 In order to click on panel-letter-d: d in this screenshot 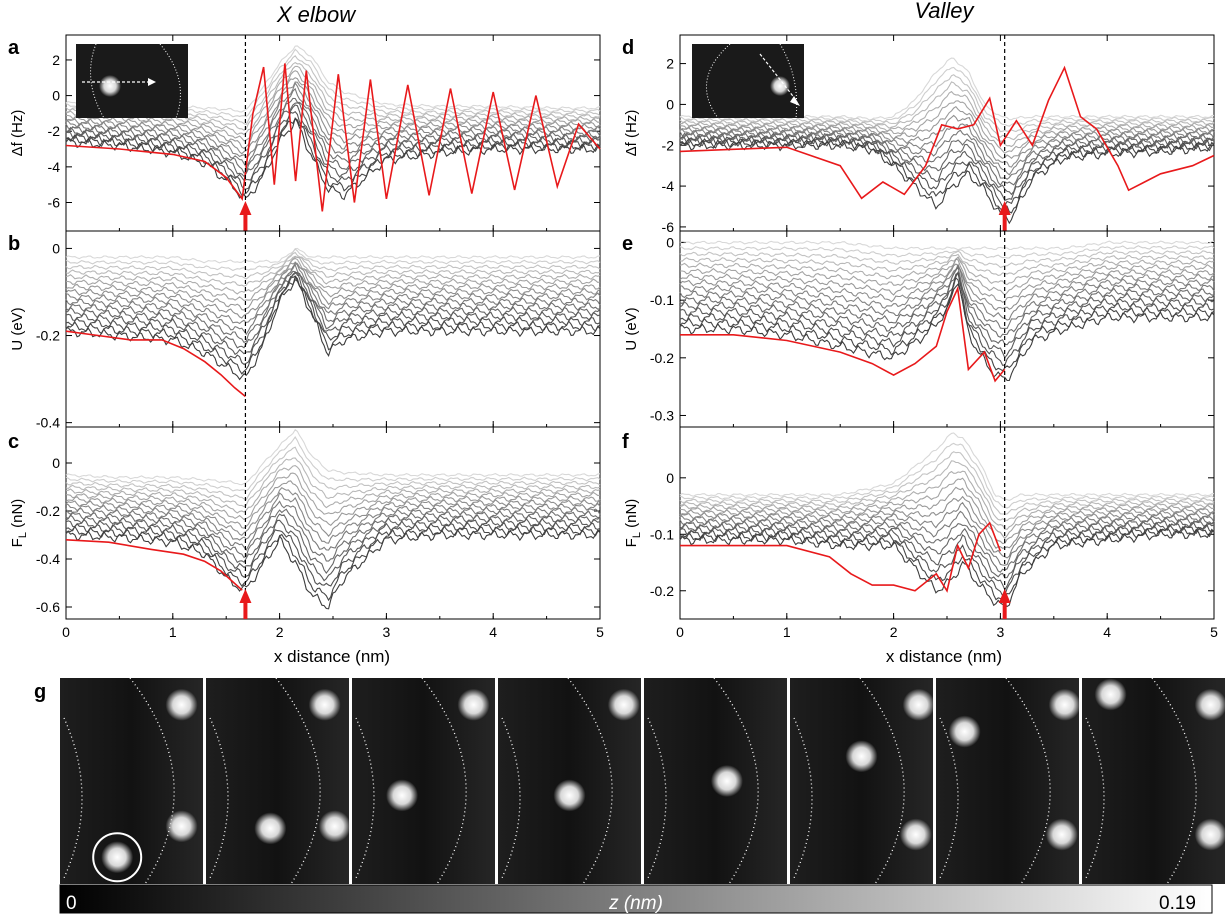, I will do `click(628, 48)`.